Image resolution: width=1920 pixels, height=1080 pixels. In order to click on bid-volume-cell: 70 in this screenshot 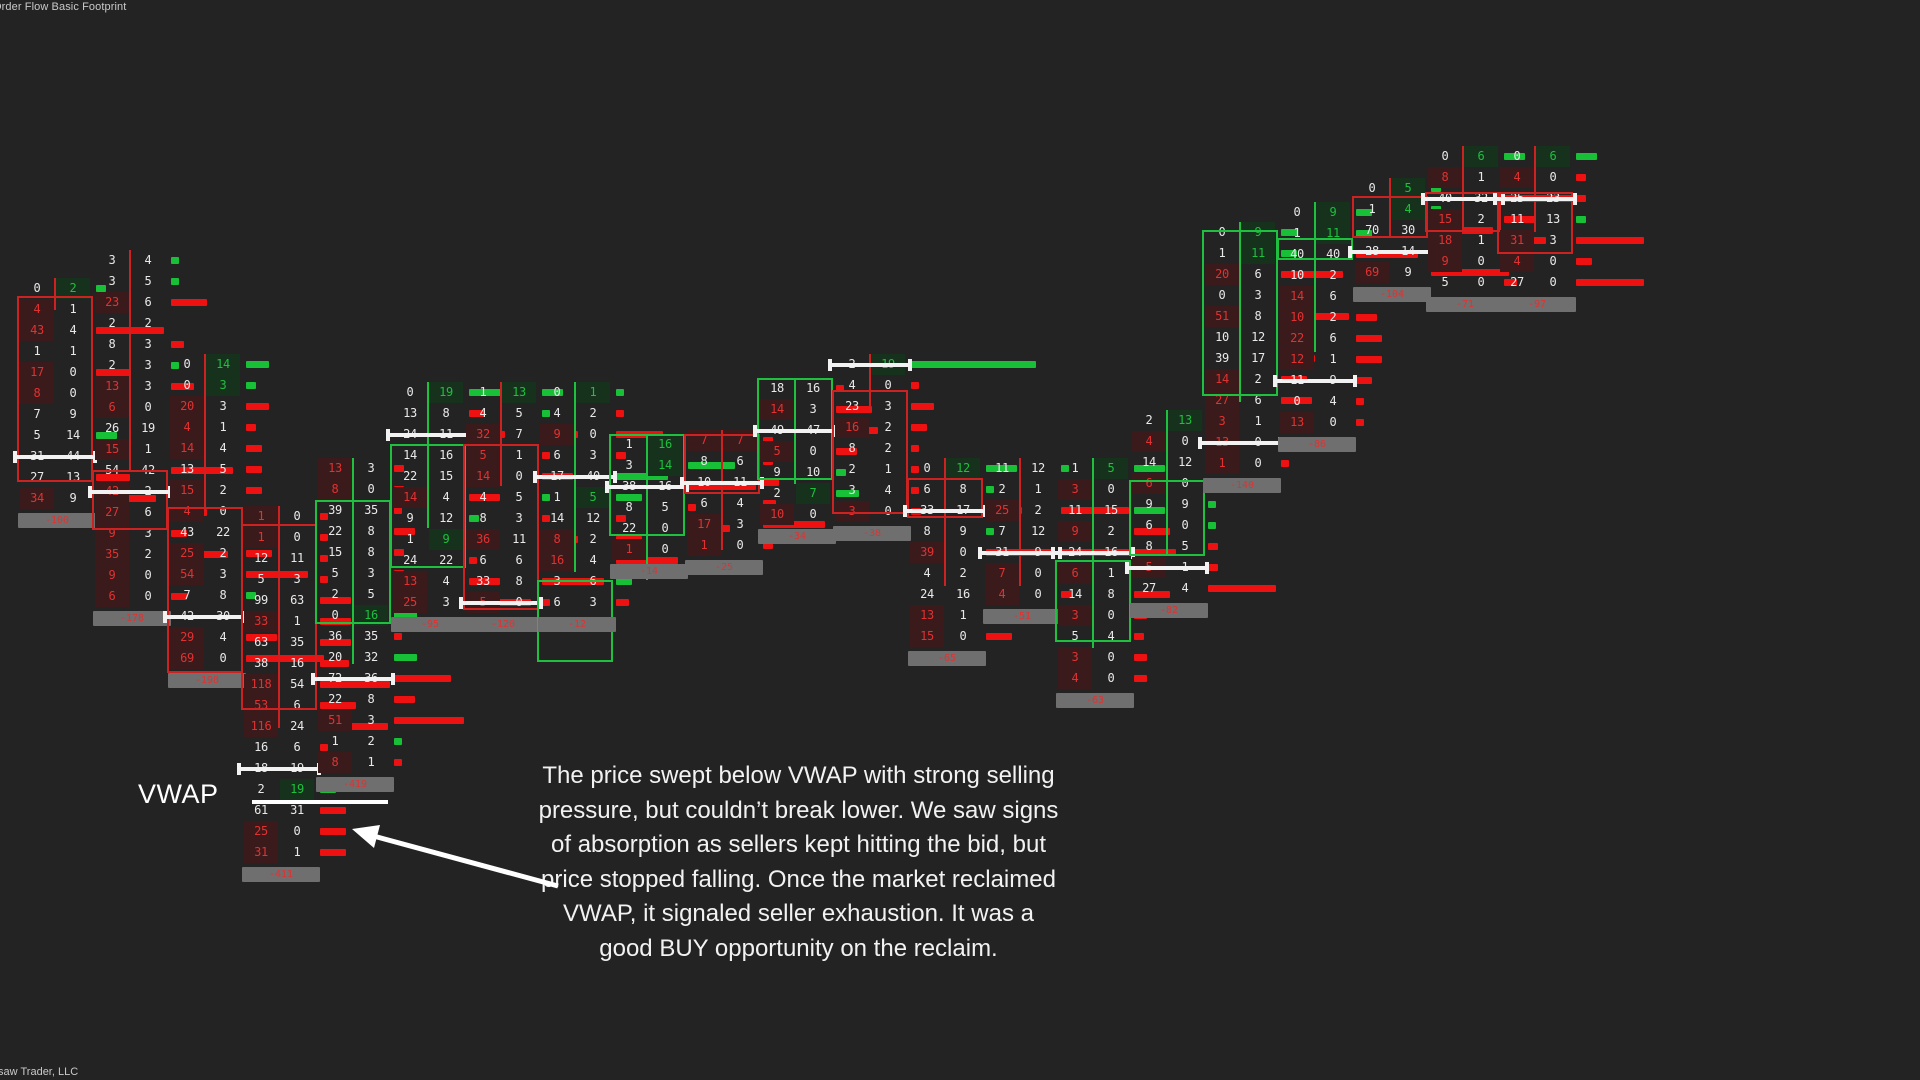, I will do `click(1372, 230)`.